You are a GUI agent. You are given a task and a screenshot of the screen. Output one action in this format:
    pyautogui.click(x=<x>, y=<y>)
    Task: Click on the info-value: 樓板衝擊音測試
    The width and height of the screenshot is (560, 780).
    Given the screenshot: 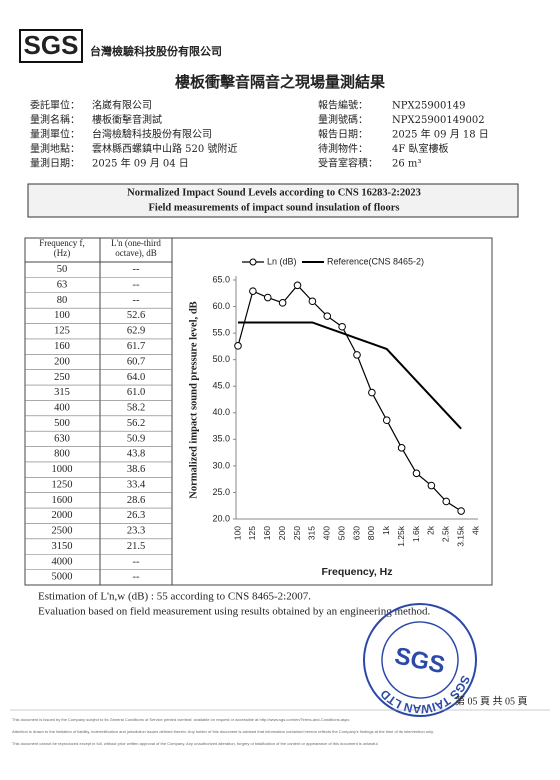 What is the action you would take?
    pyautogui.click(x=127, y=119)
    